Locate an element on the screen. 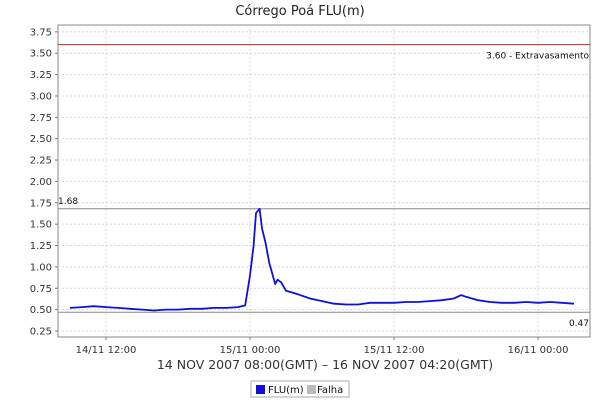 The image size is (600, 400). y-tick-label: 2.50 is located at coordinates (41, 139).